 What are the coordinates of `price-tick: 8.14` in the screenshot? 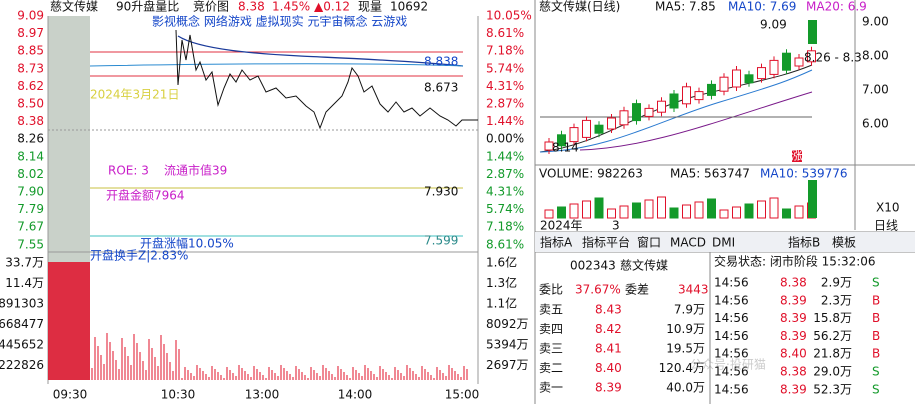 It's located at (30, 156).